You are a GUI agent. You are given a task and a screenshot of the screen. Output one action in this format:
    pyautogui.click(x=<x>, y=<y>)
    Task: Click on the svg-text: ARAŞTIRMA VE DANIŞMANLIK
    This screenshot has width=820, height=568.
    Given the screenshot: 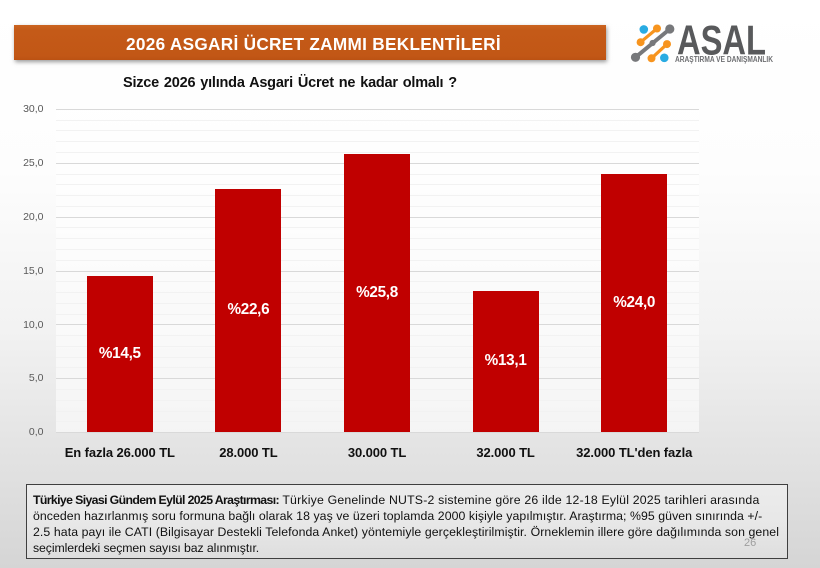 What is the action you would take?
    pyautogui.click(x=724, y=59)
    